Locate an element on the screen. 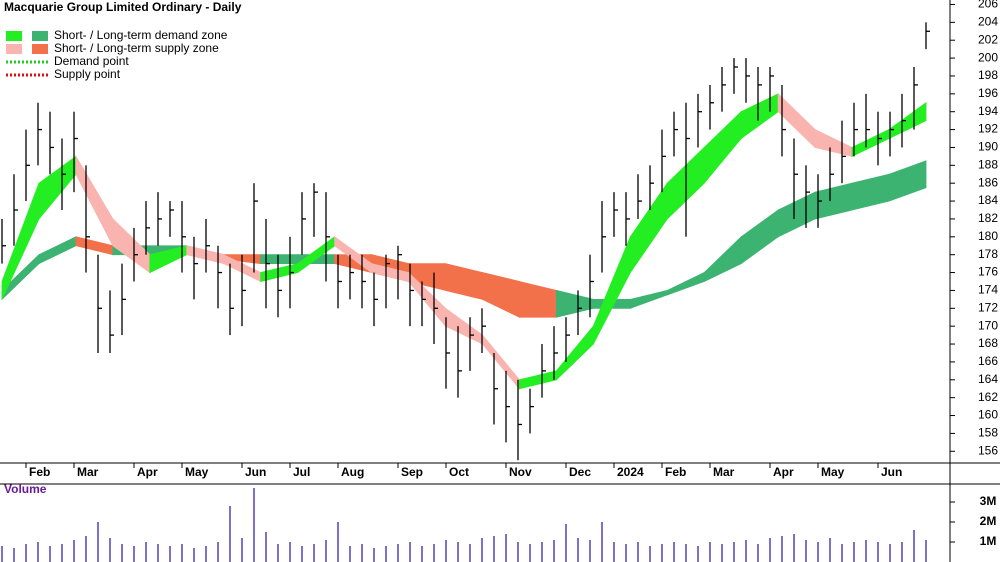 The width and height of the screenshot is (1000, 562). chart-title: Macquarie Group Limited Ordinary - Daily is located at coordinates (123, 7).